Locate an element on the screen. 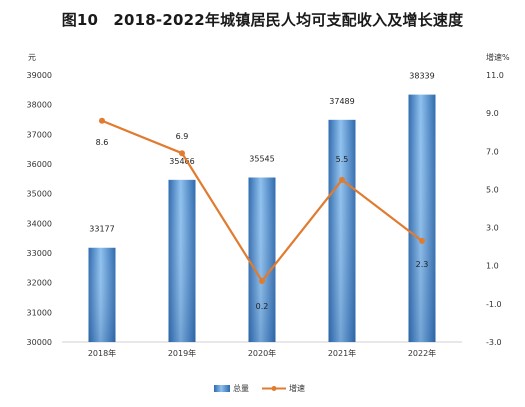 This screenshot has height=407, width=525. left-tick-label: 34000 is located at coordinates (39, 223).